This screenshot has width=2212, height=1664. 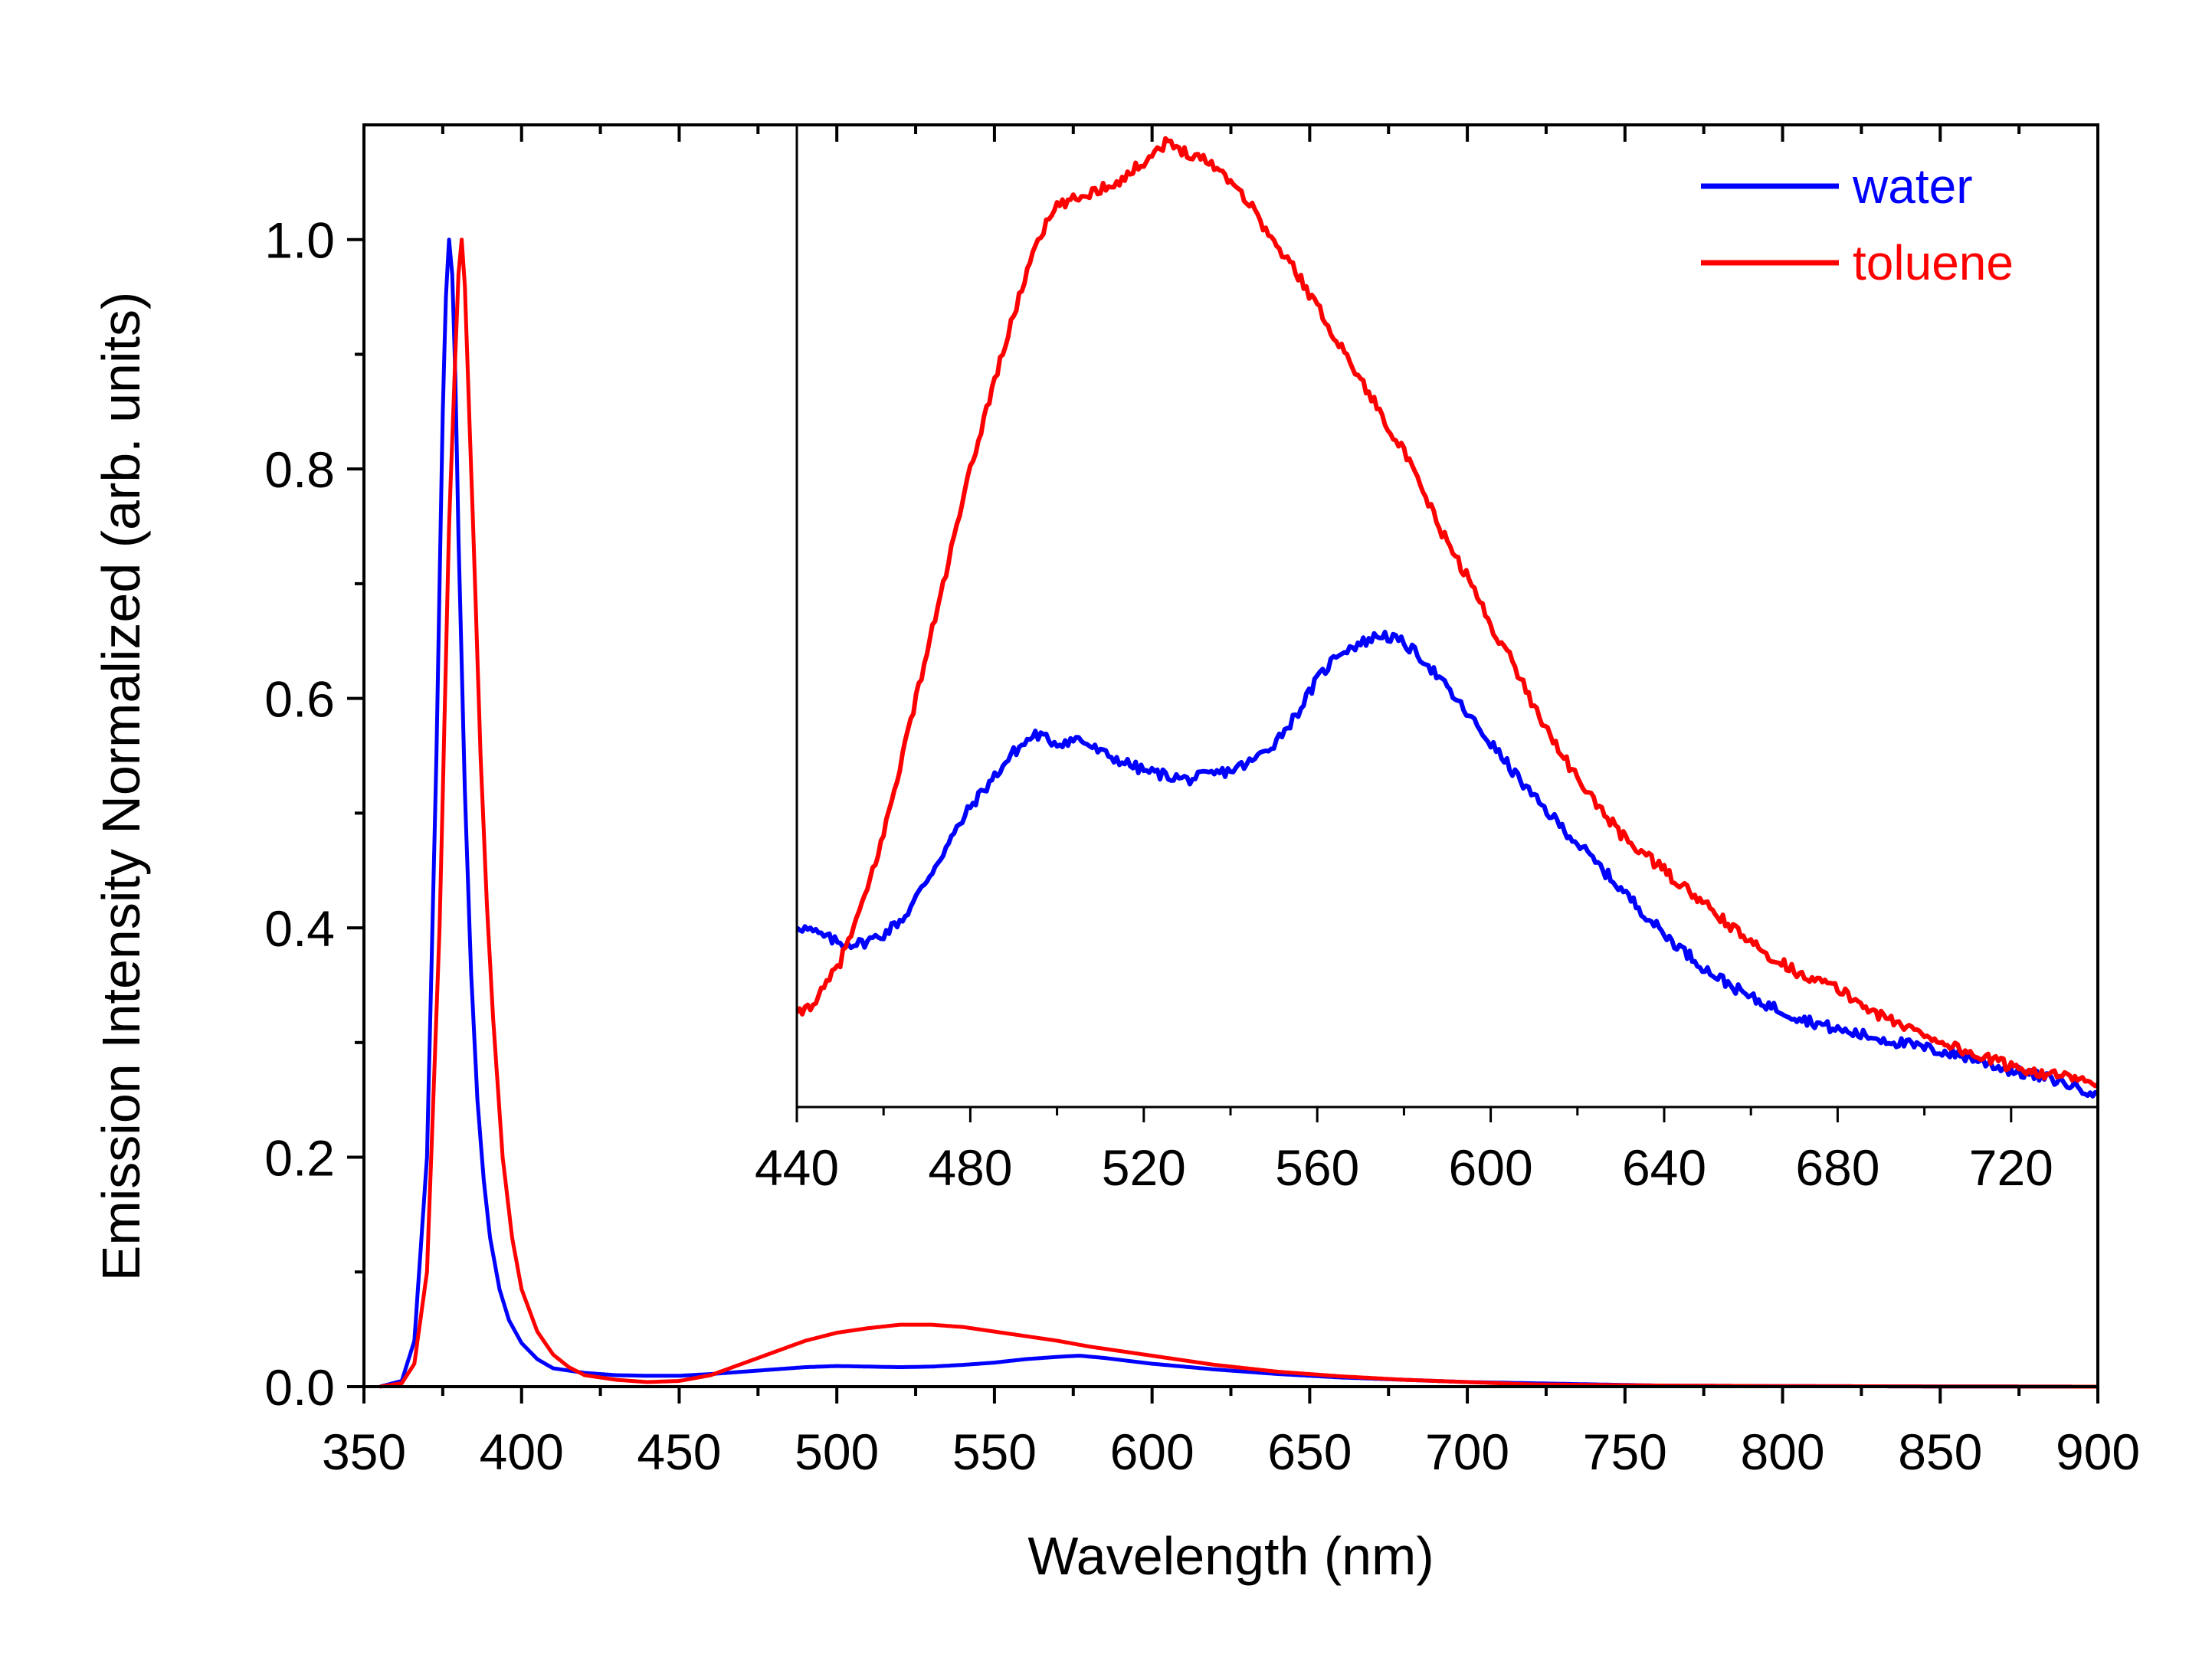 I want to click on main-y-tick-label: 0.6, so click(x=299, y=699).